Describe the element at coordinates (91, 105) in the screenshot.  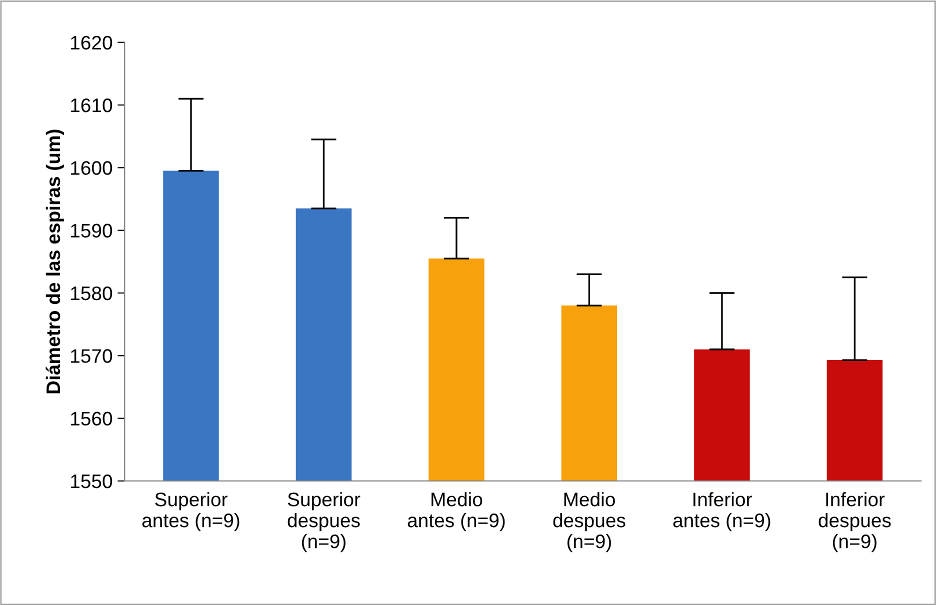
I see `y-tick-label: 1610` at that location.